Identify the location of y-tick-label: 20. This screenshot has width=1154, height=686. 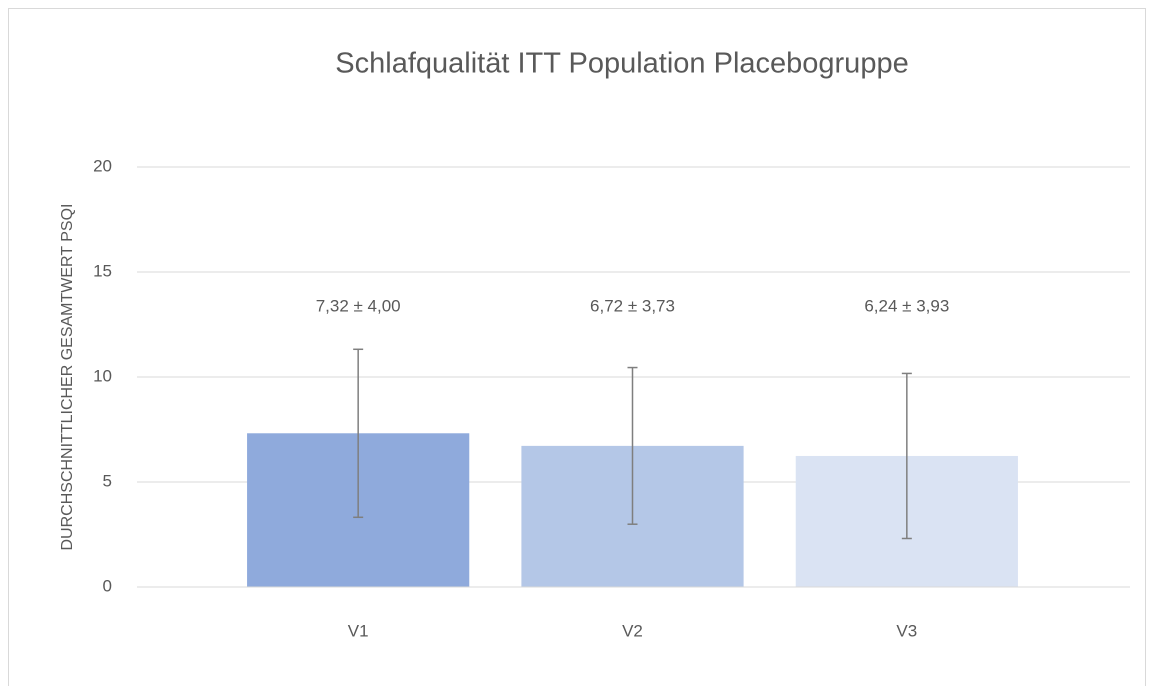
(102, 165).